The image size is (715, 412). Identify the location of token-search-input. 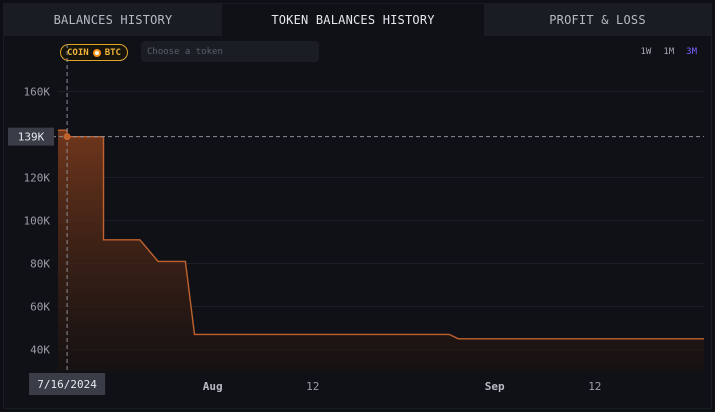
(230, 51).